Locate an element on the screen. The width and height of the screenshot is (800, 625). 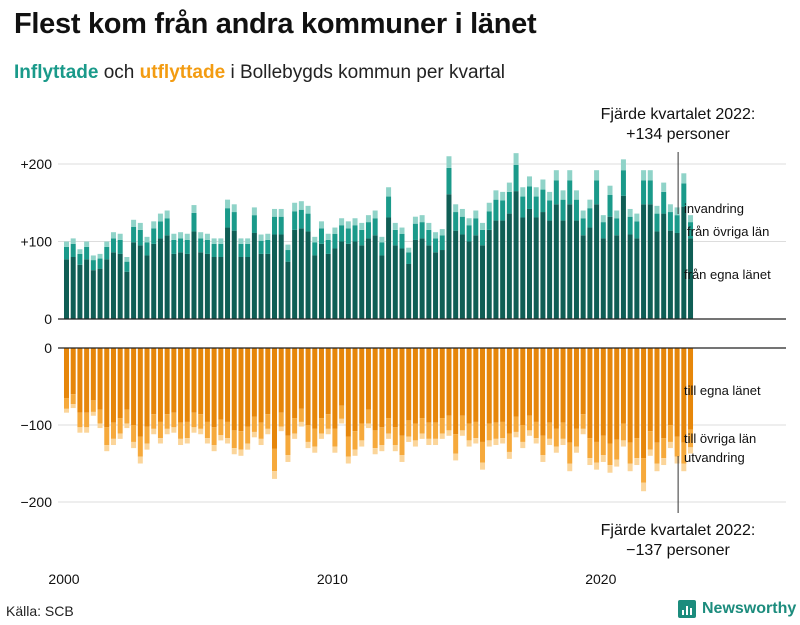
bar-out-other-2004Q3 is located at coordinates (187, 430).